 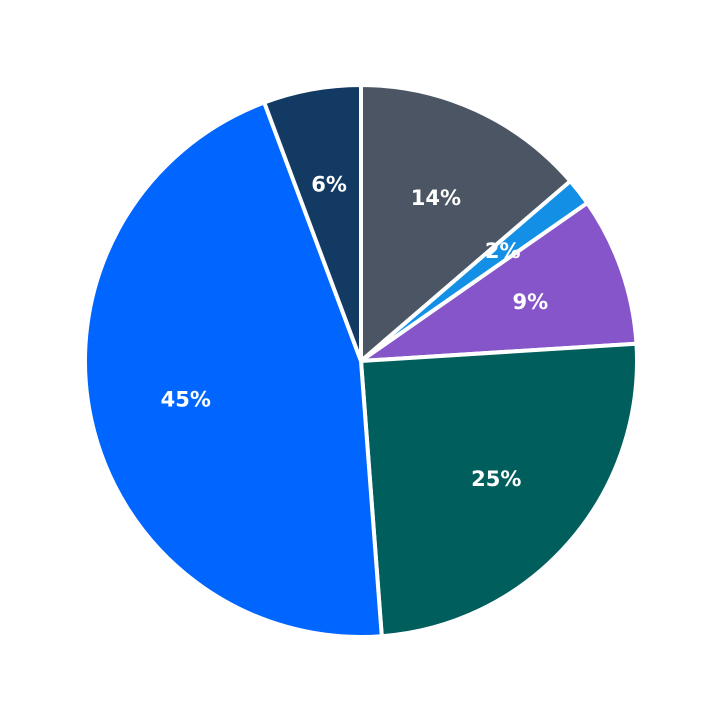 What do you see at coordinates (329, 184) in the screenshot?
I see `slice-label-5: 6%` at bounding box center [329, 184].